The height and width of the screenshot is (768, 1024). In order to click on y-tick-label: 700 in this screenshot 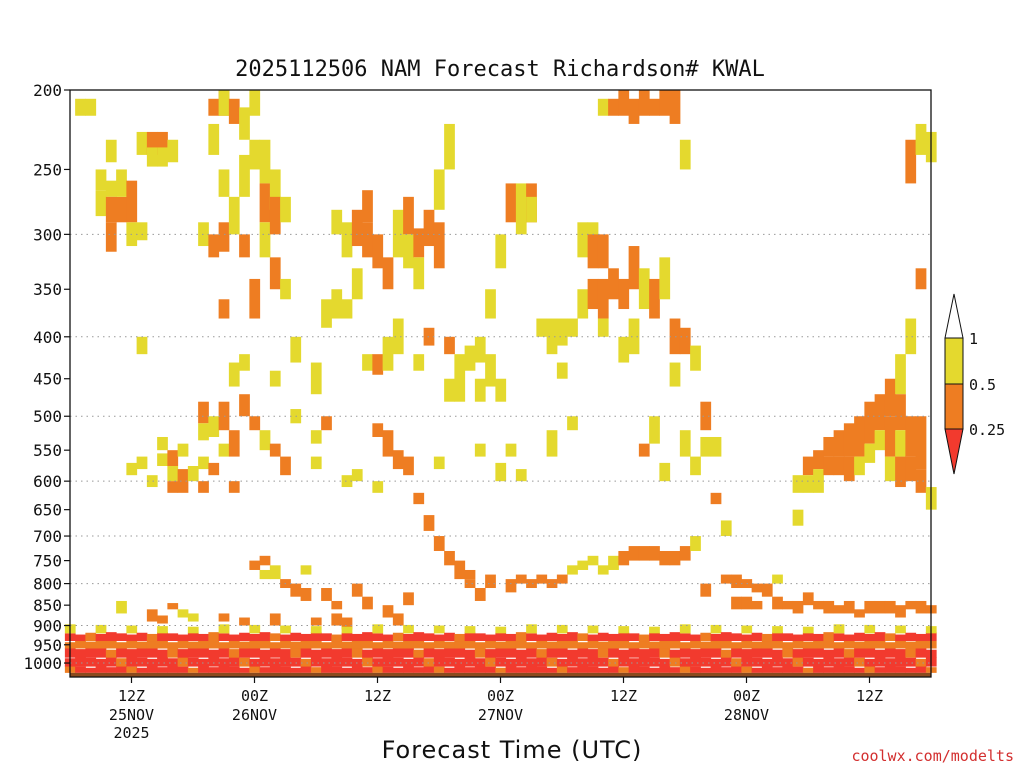, I will do `click(47, 536)`.